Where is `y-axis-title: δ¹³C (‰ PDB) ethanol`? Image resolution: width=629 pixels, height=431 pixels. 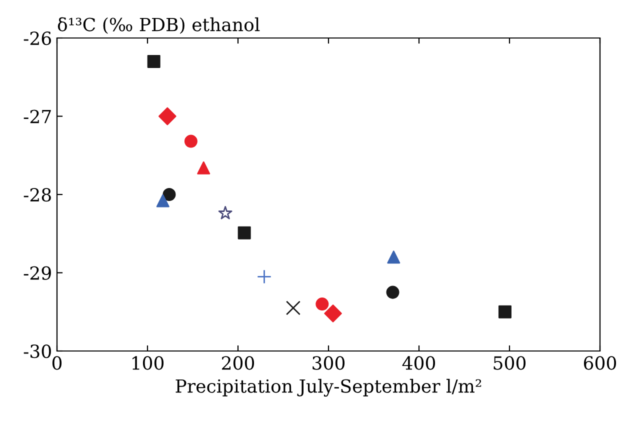 y-axis-title: δ¹³C (‰ PDB) ethanol is located at coordinates (159, 25).